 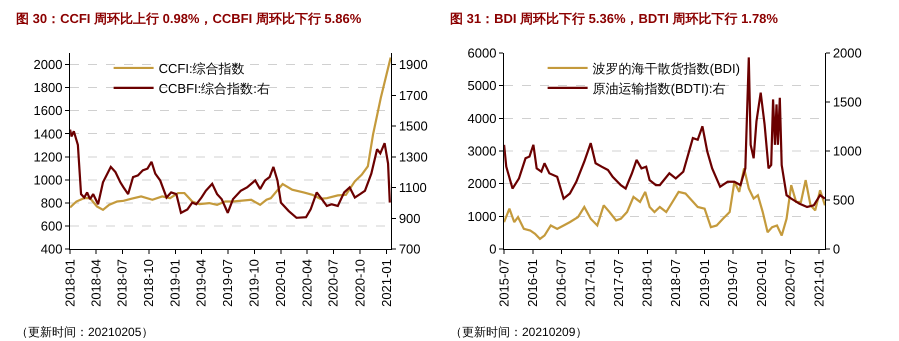 I want to click on y2-tick-label: 1900, so click(x=413, y=64).